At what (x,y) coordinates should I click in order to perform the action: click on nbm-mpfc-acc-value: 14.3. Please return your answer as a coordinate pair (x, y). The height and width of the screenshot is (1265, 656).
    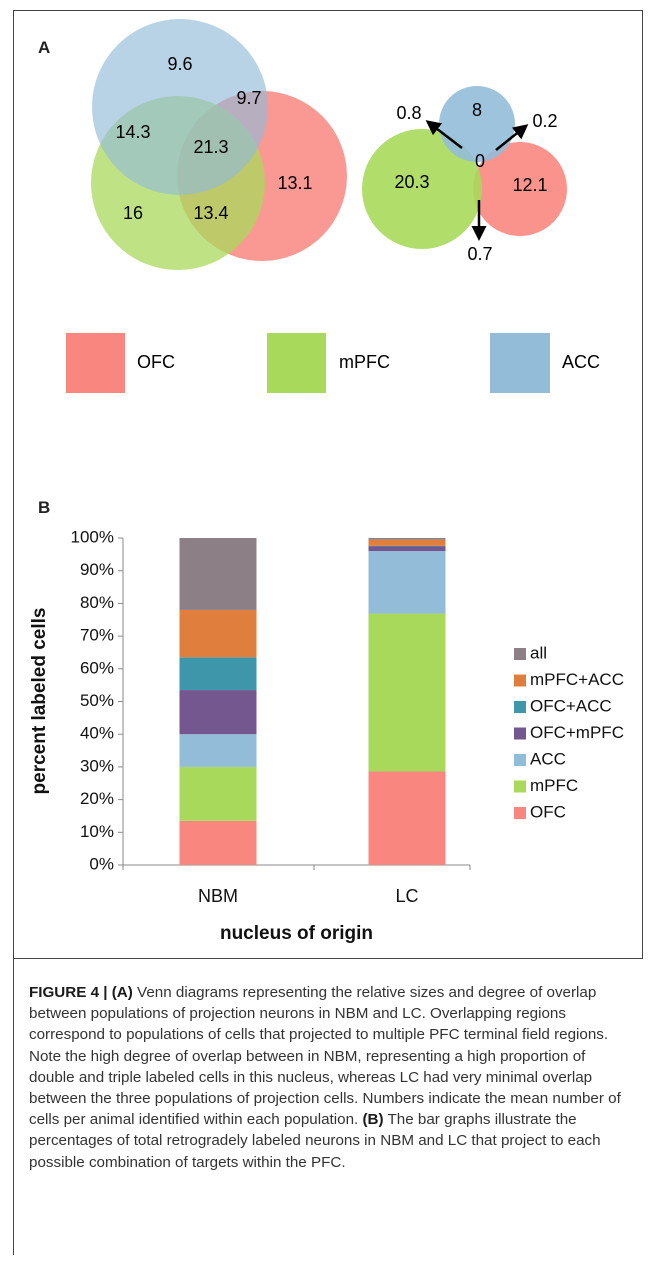
    Looking at the image, I should click on (132, 132).